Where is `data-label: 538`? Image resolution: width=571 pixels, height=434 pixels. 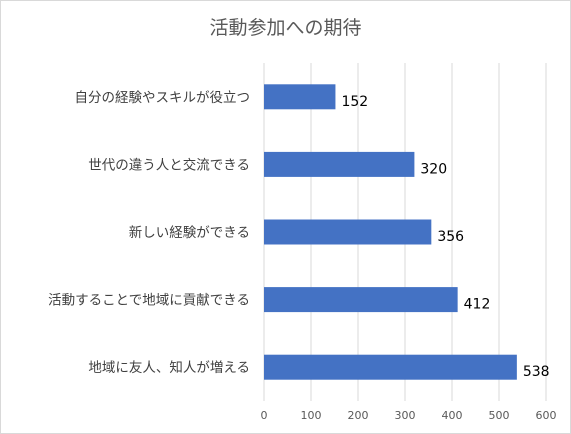 data-label: 538 is located at coordinates (536, 372).